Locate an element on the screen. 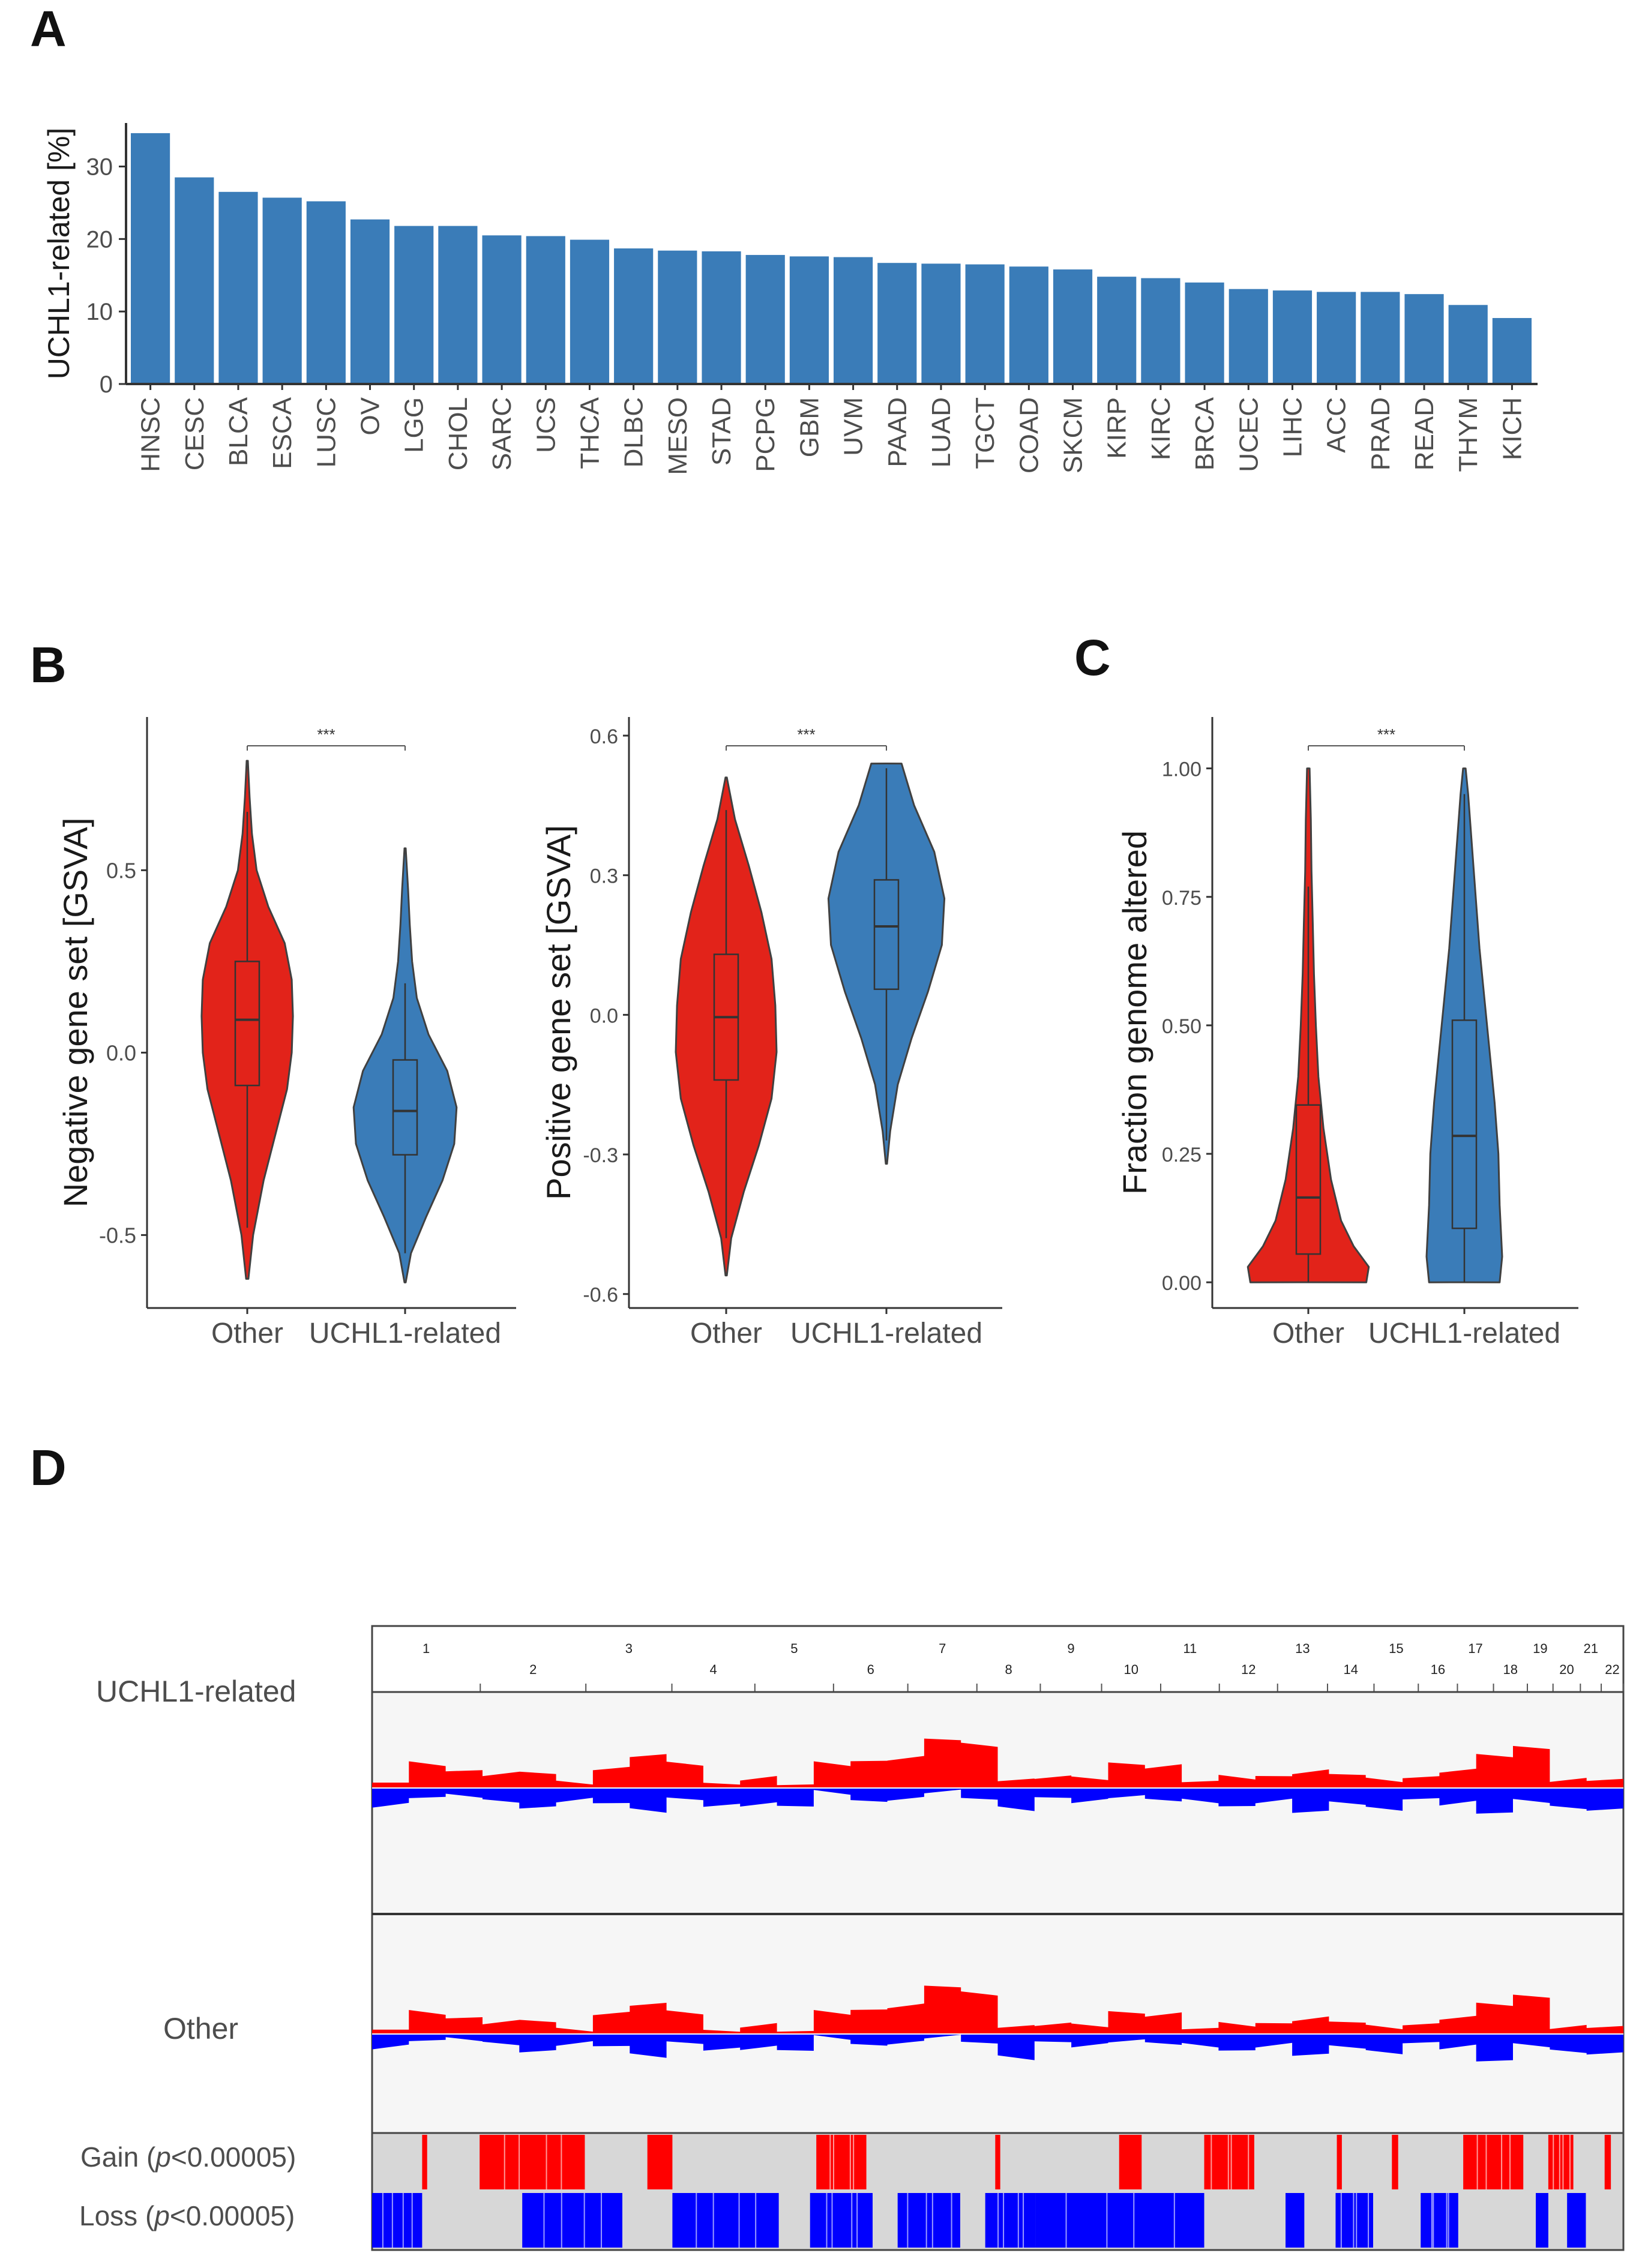  x-tick-label: GBM is located at coordinates (809, 427).